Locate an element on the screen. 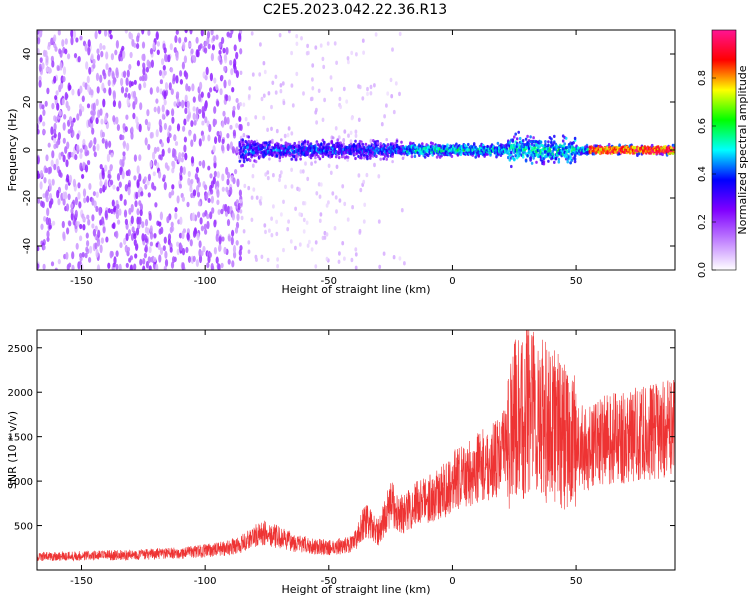  x-tick-label: 0 is located at coordinates (452, 581).